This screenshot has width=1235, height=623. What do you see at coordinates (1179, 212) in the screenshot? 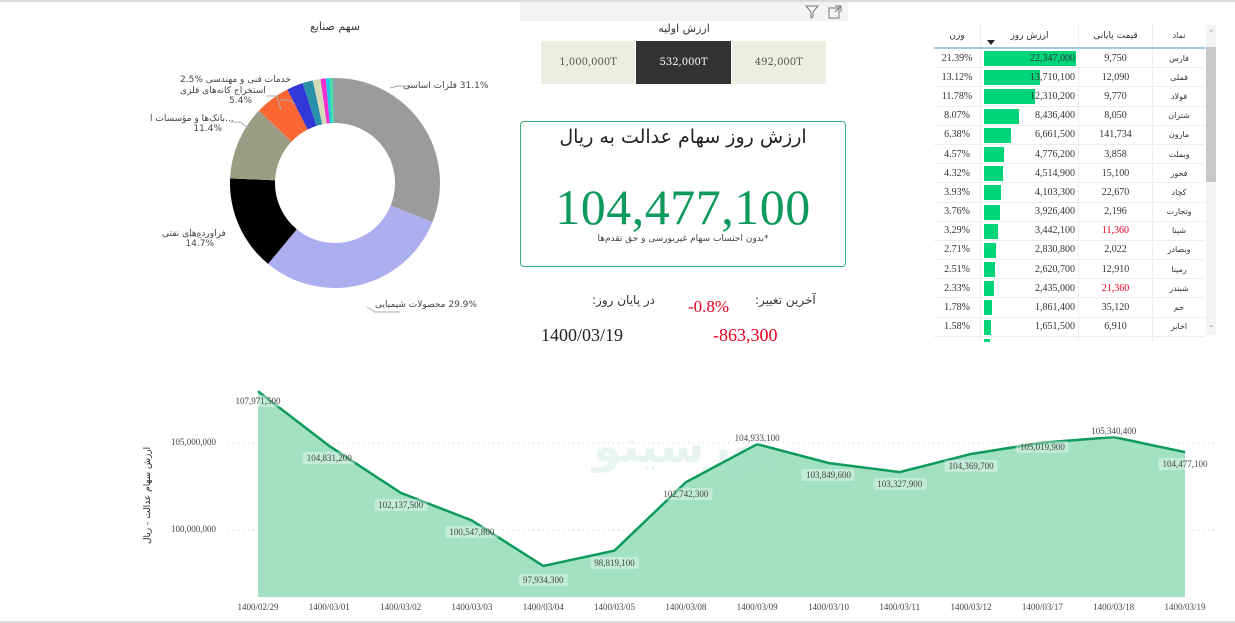
I see `cell-symbol: وتجارت` at bounding box center [1179, 212].